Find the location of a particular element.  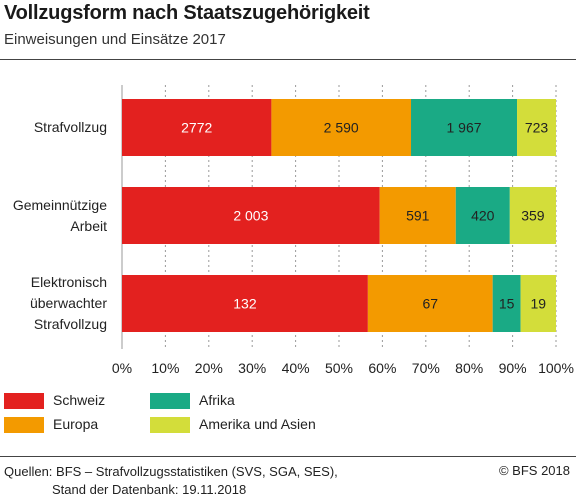

x-tick-label: 80% is located at coordinates (469, 368).